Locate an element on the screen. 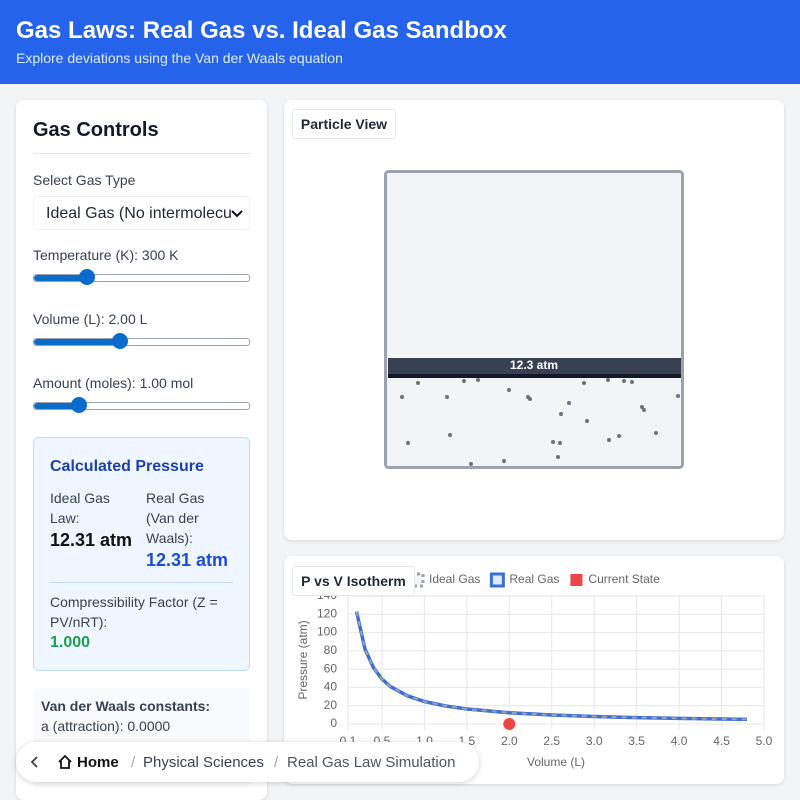 Image resolution: width=800 pixels, height=800 pixels. x-tick-label: 4.0 is located at coordinates (679, 741).